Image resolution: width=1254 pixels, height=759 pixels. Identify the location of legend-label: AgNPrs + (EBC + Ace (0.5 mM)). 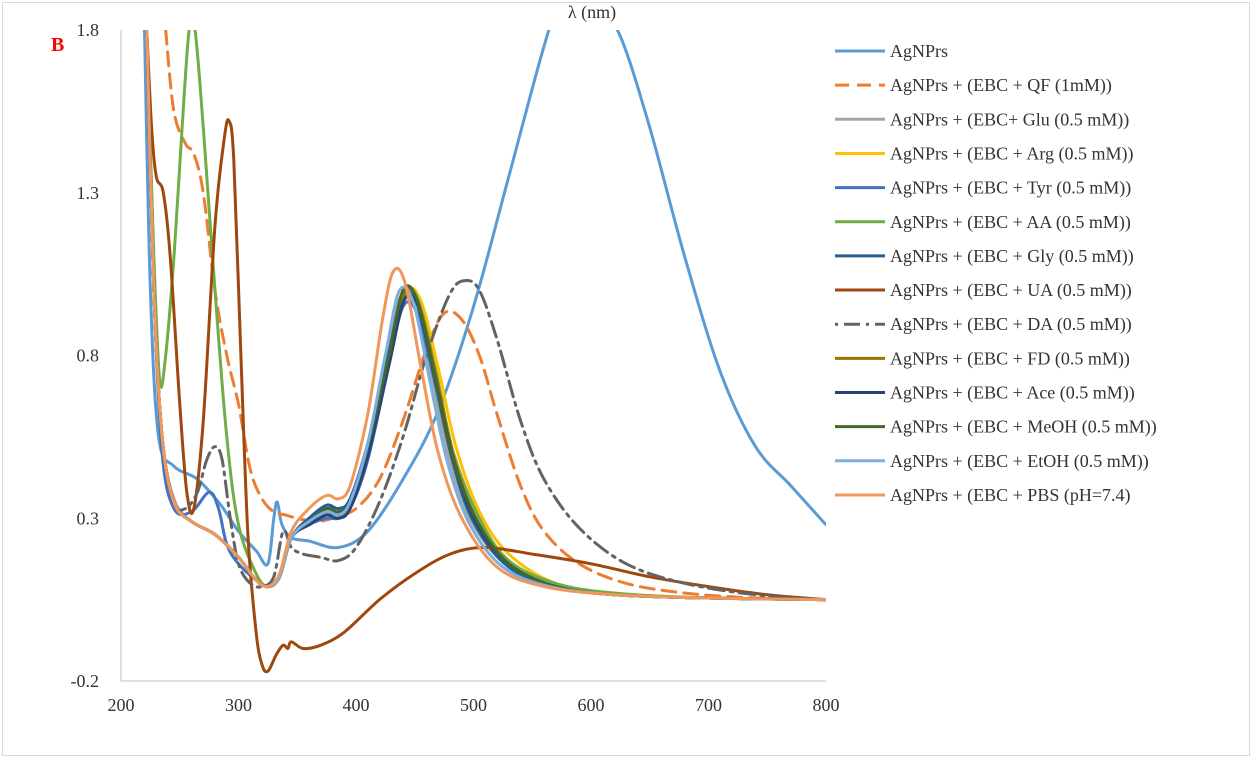
(1012, 393).